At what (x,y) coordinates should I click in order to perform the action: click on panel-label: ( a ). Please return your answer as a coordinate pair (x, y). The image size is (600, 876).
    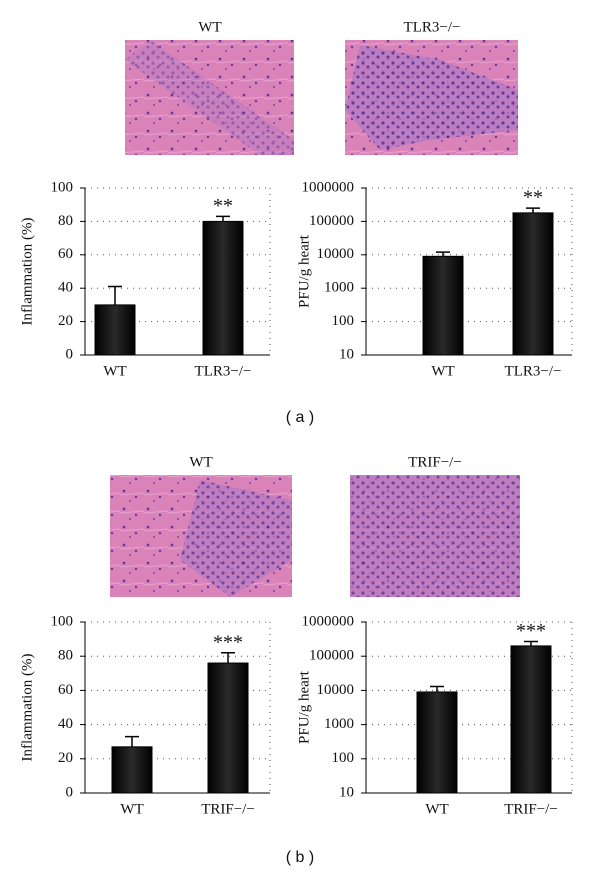
    Looking at the image, I should click on (300, 417).